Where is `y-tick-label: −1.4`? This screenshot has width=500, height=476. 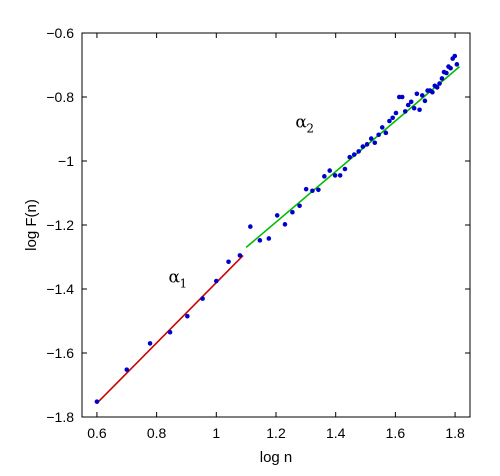
y-tick-label: −1.4 is located at coordinates (60, 289).